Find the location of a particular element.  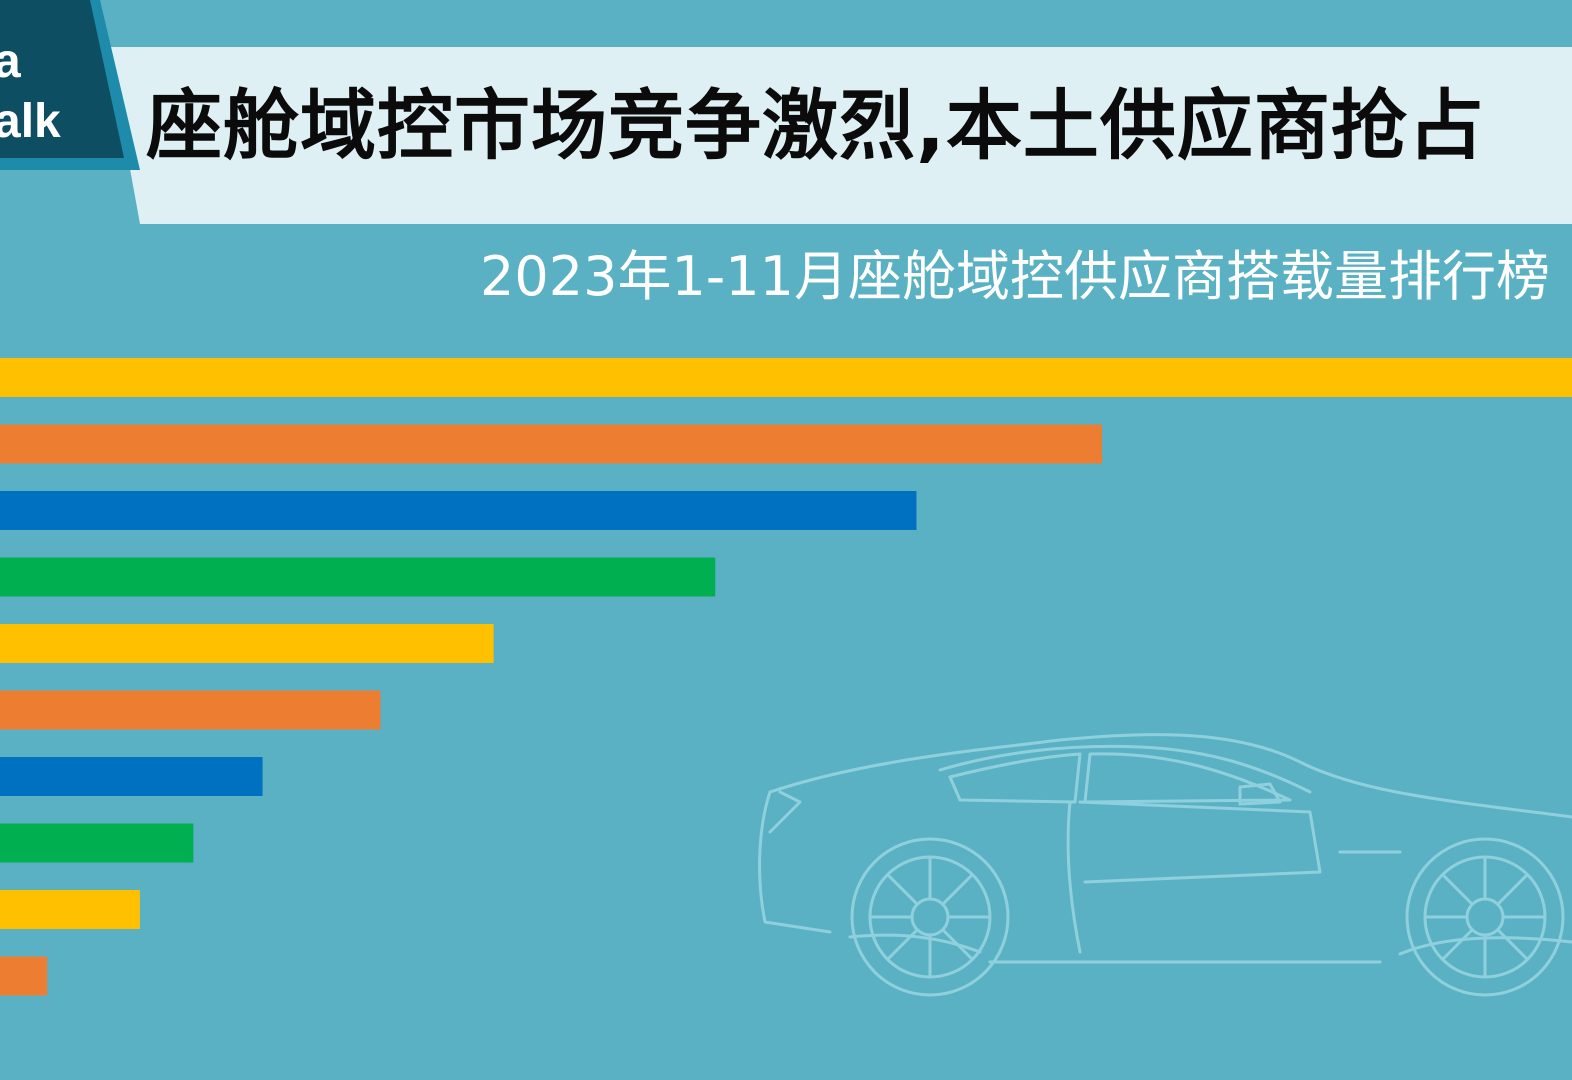

logo-text-line2: alk is located at coordinates (30, 121).